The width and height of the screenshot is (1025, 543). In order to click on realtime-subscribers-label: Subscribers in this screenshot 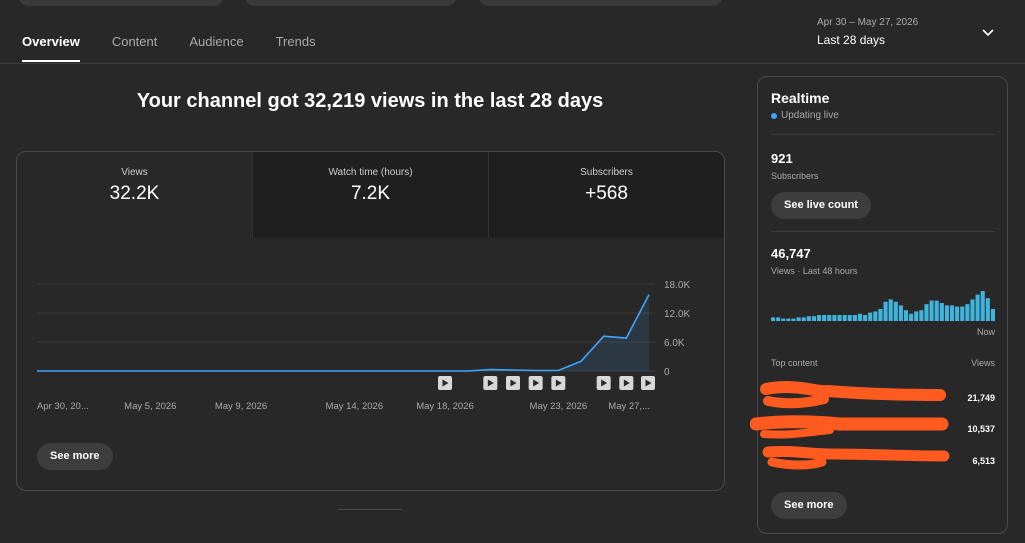, I will do `click(795, 176)`.